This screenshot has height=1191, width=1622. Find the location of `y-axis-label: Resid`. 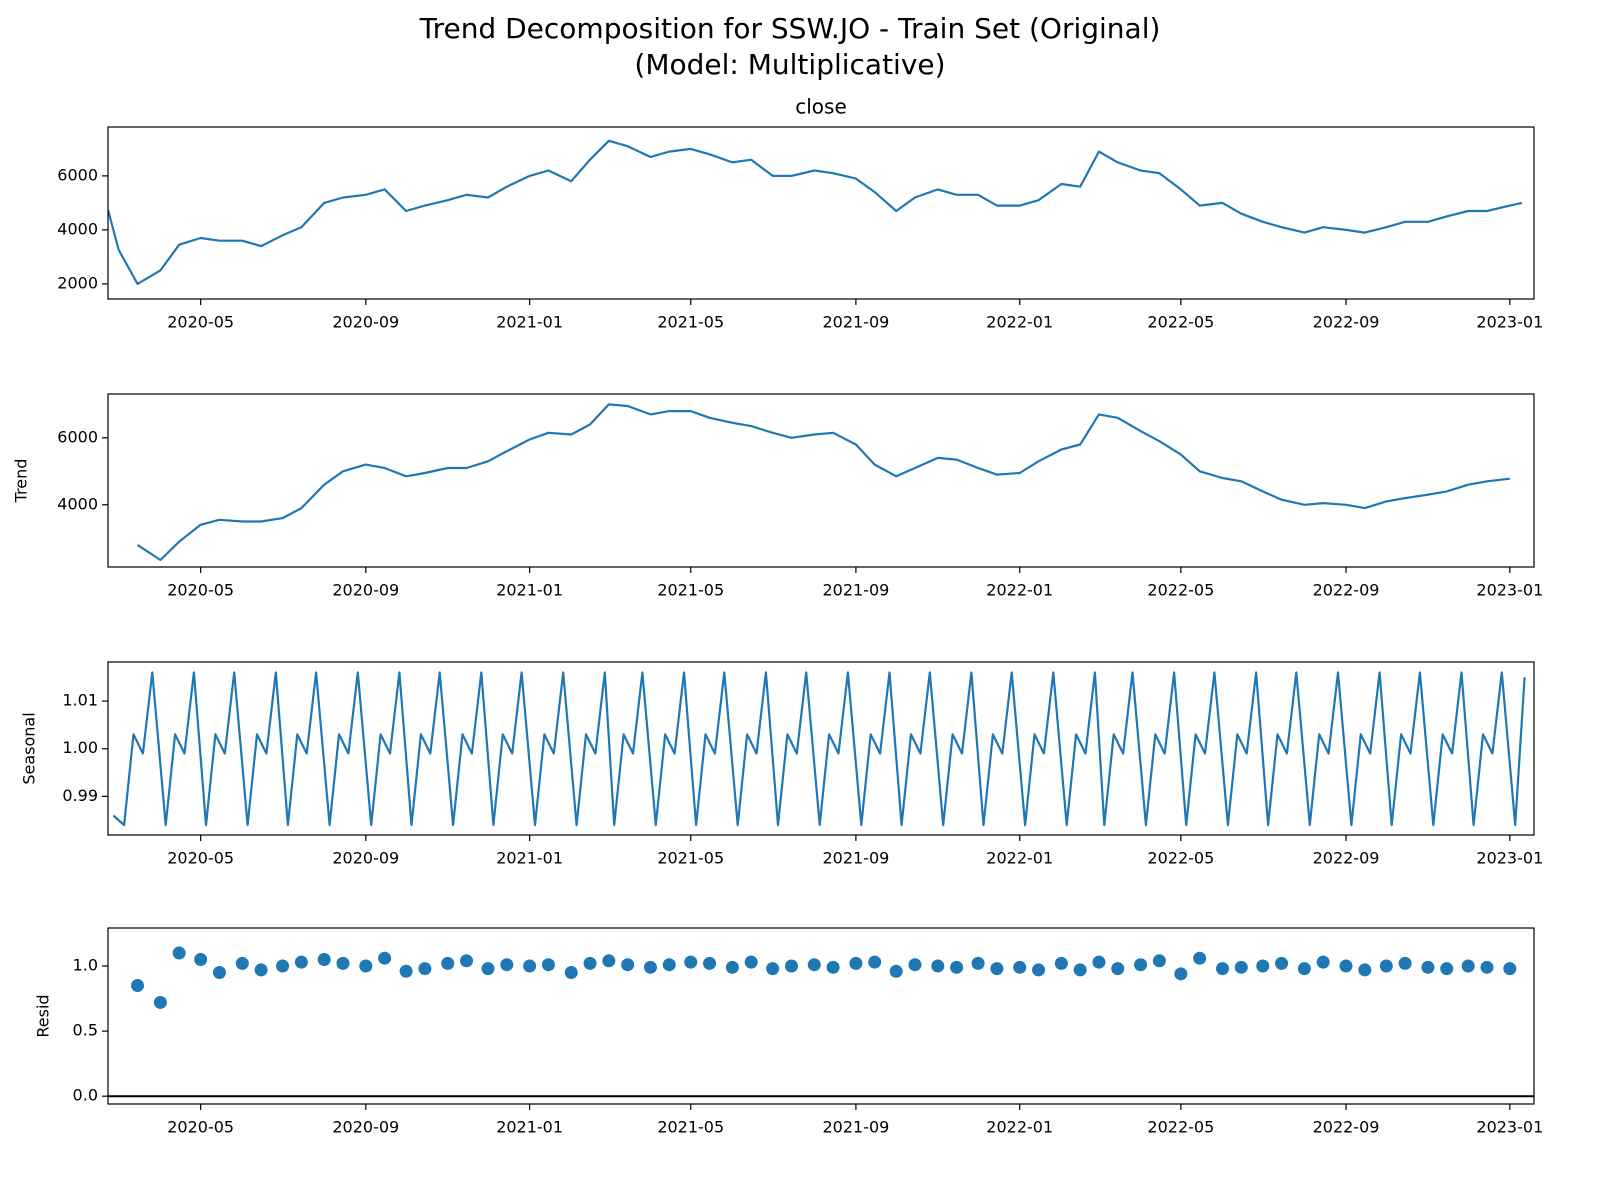

y-axis-label: Resid is located at coordinates (43, 1015).